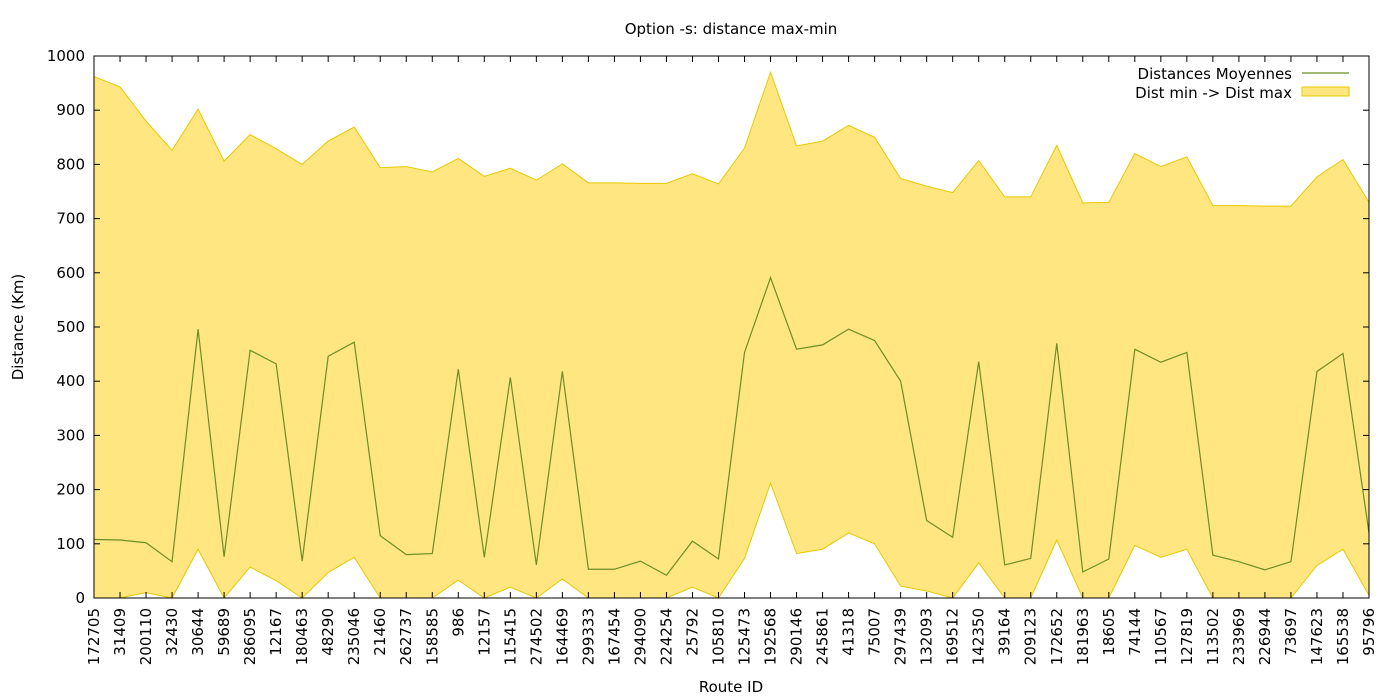  I want to click on x-tick-label: 25792, so click(692, 632).